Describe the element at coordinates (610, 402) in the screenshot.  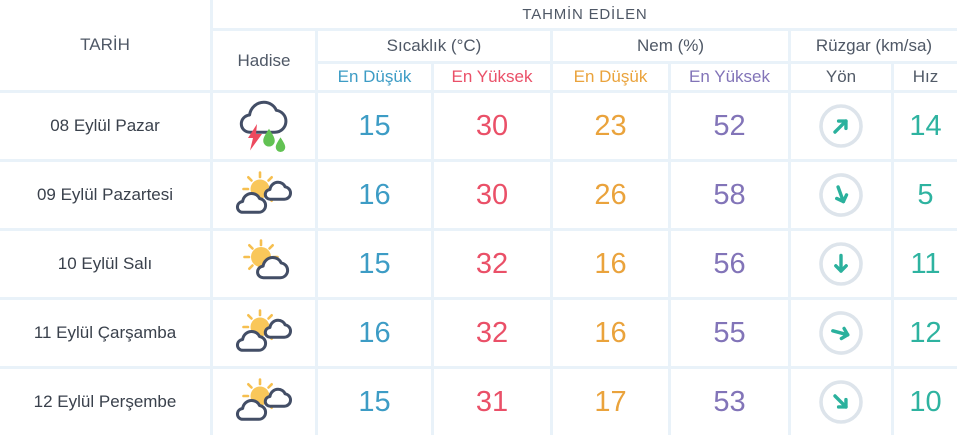
I see `humidity-min-cell: 17` at that location.